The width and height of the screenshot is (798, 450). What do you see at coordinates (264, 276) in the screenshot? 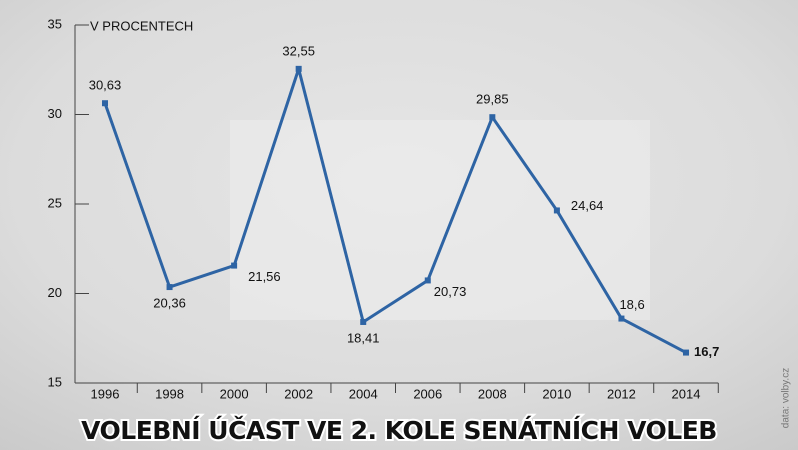
I see `data-label: 21,56` at bounding box center [264, 276].